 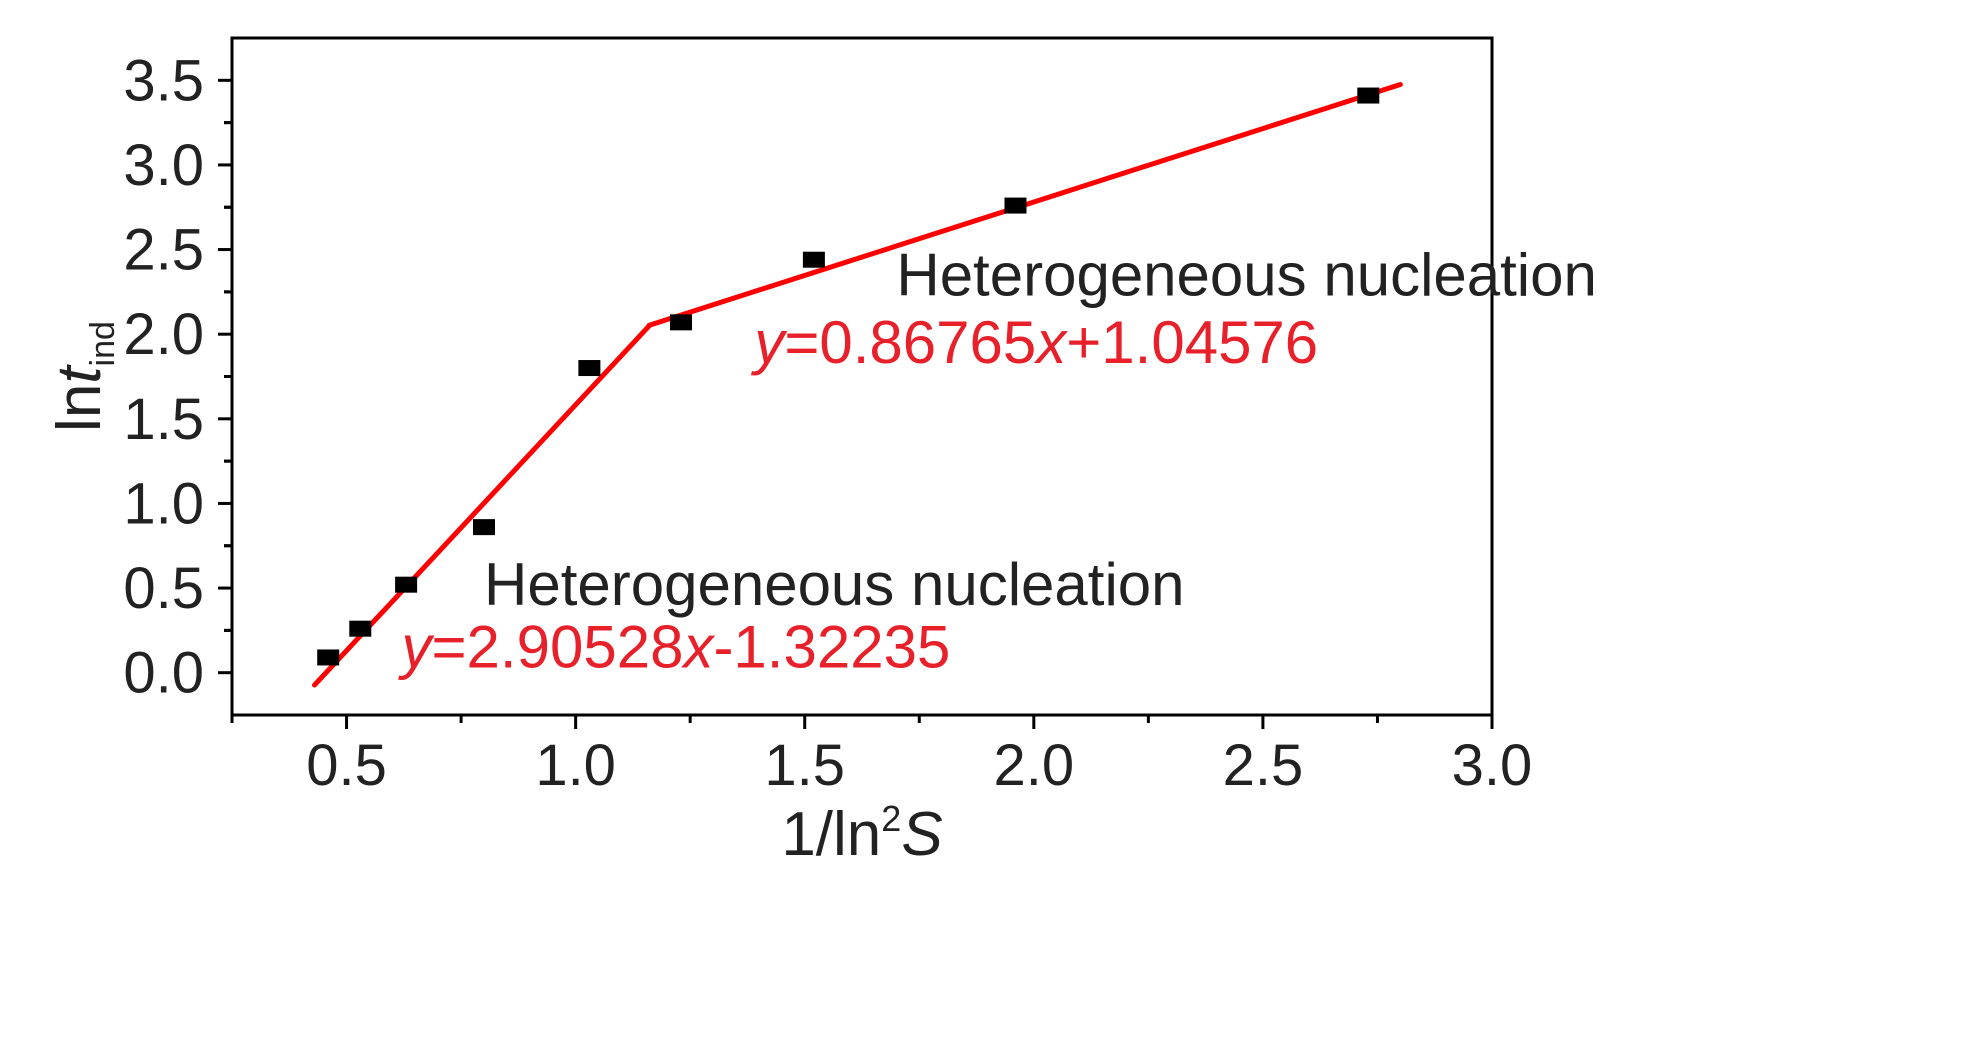 What do you see at coordinates (674, 647) in the screenshot?
I see `annotation-lower-equation: y=2.90528x-1.32235` at bounding box center [674, 647].